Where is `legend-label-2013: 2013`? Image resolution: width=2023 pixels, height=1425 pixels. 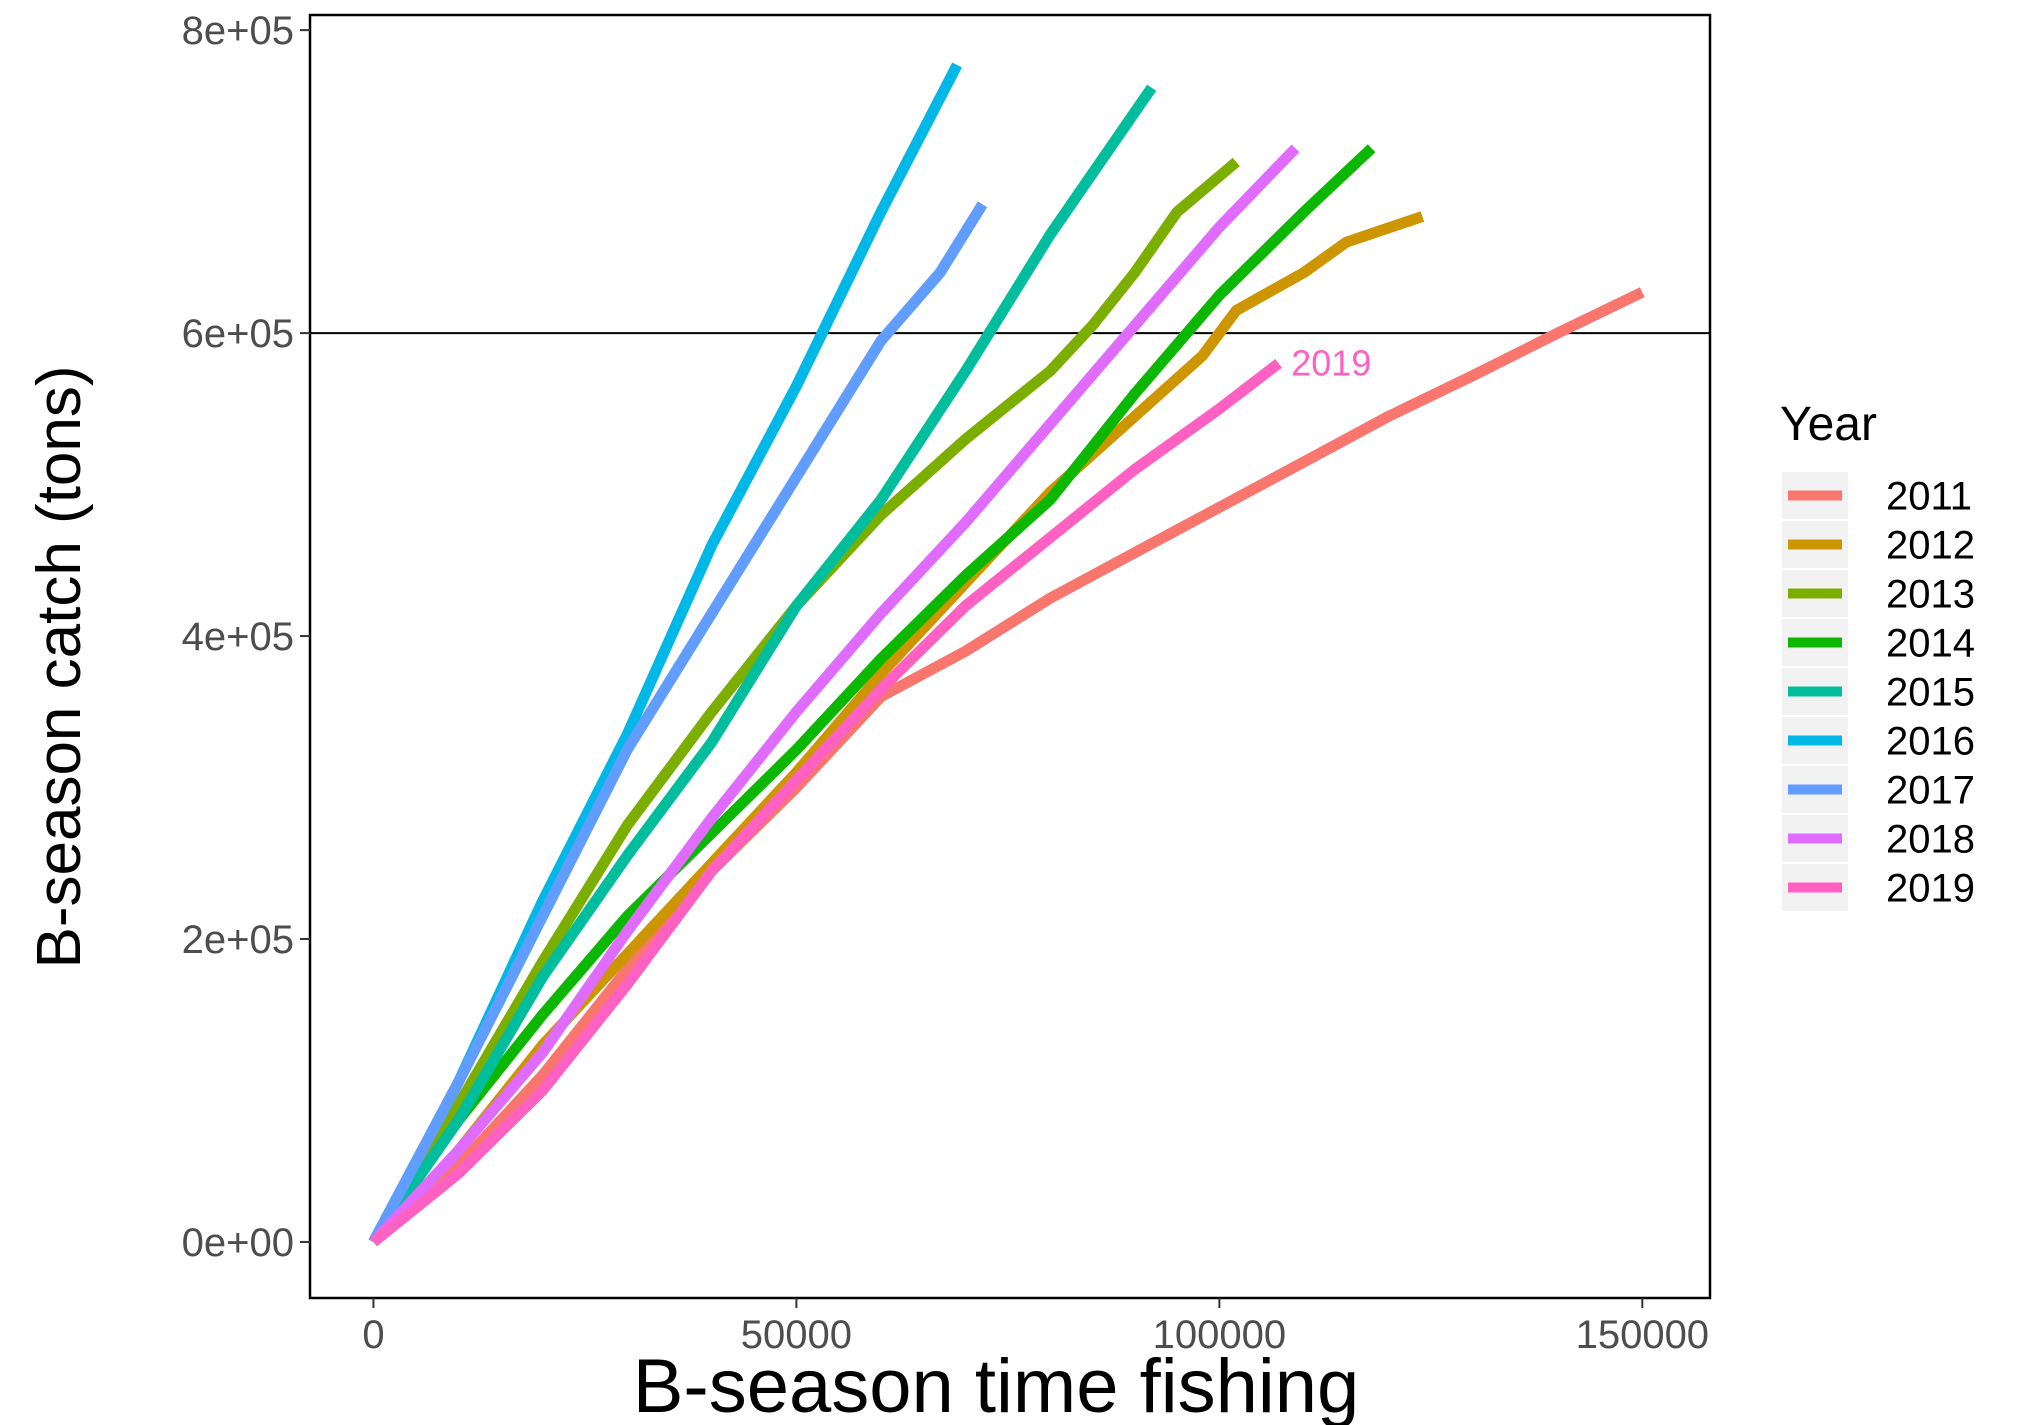
legend-label-2013: 2013 is located at coordinates (1930, 595).